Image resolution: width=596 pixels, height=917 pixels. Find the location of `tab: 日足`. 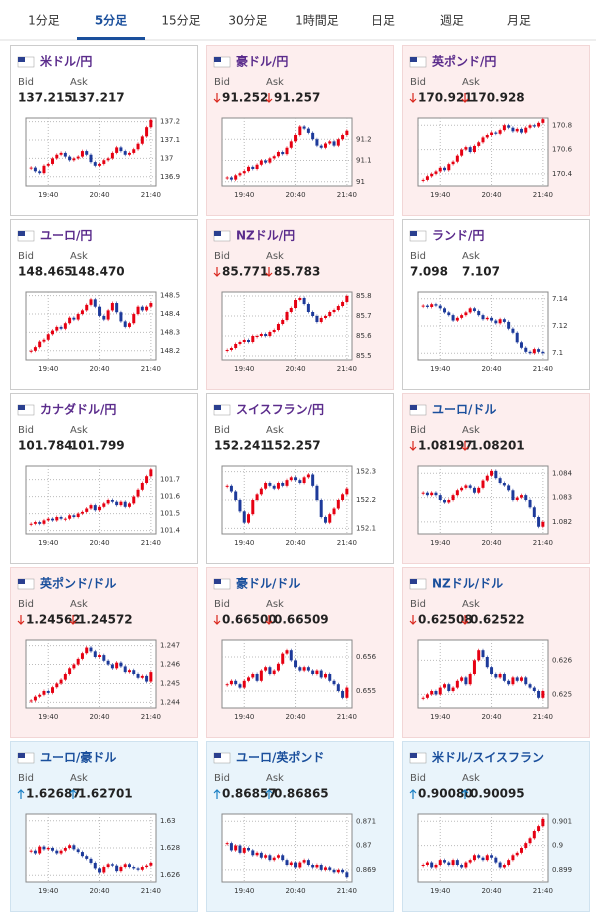

tab: 日足 is located at coordinates (383, 21).